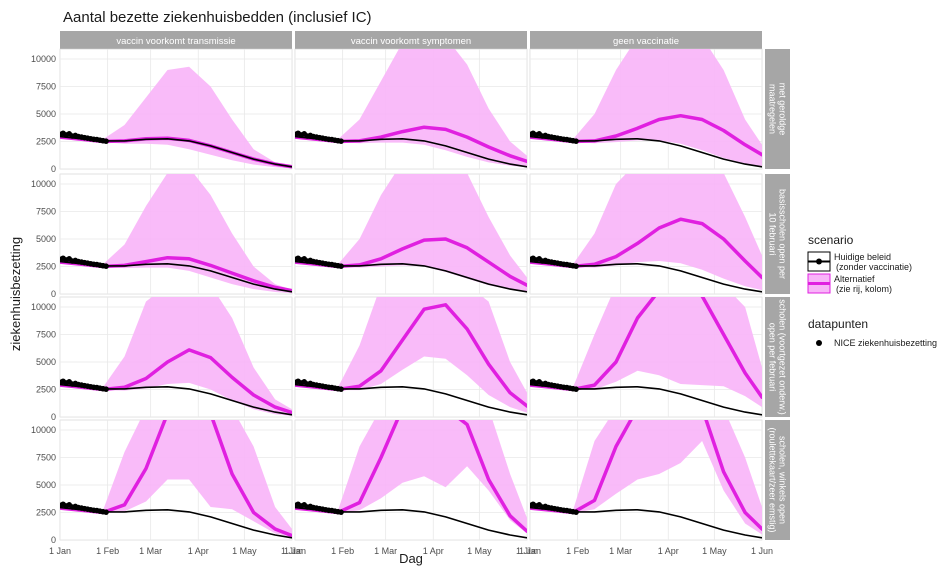 This screenshot has height=572, width=941. I want to click on x-tick-label-c0-5: 1 Jun, so click(292, 551).